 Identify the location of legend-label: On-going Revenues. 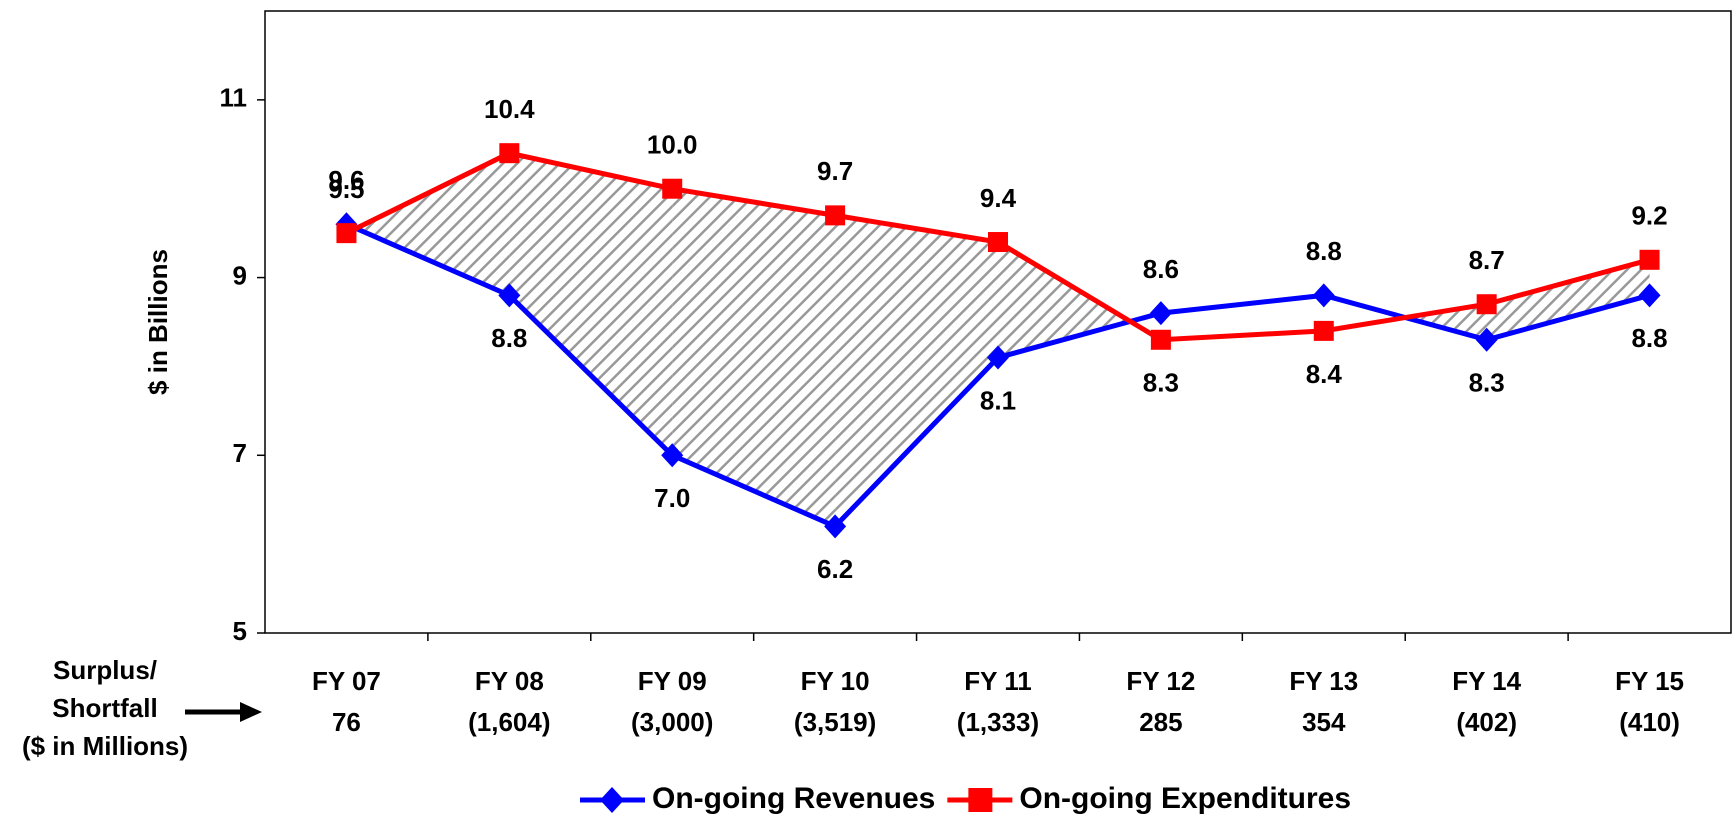
(793, 798).